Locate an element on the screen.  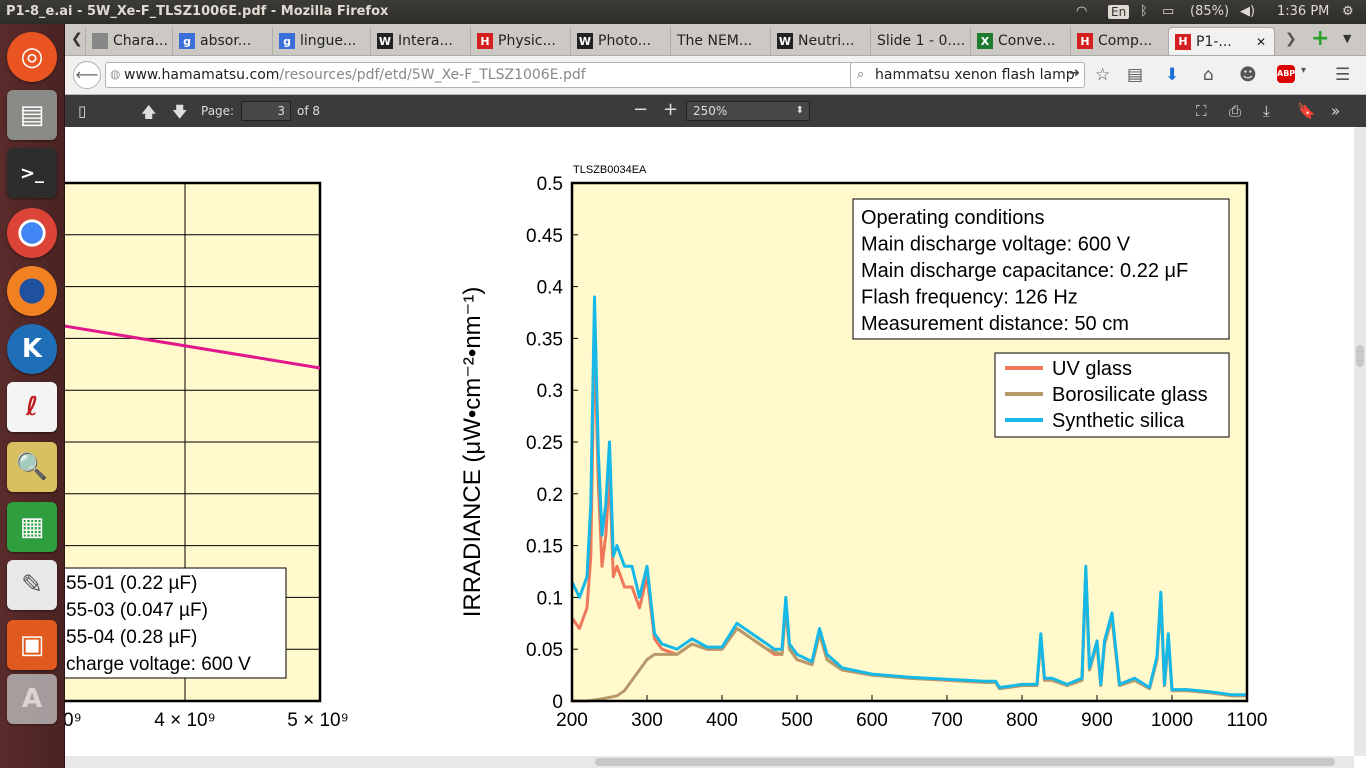
horizontal-scrollbar is located at coordinates (709, 762).